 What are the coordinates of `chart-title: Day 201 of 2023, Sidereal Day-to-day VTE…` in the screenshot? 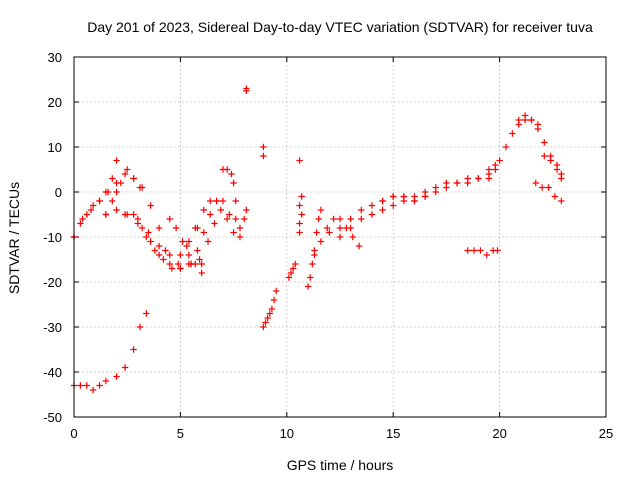 It's located at (340, 27).